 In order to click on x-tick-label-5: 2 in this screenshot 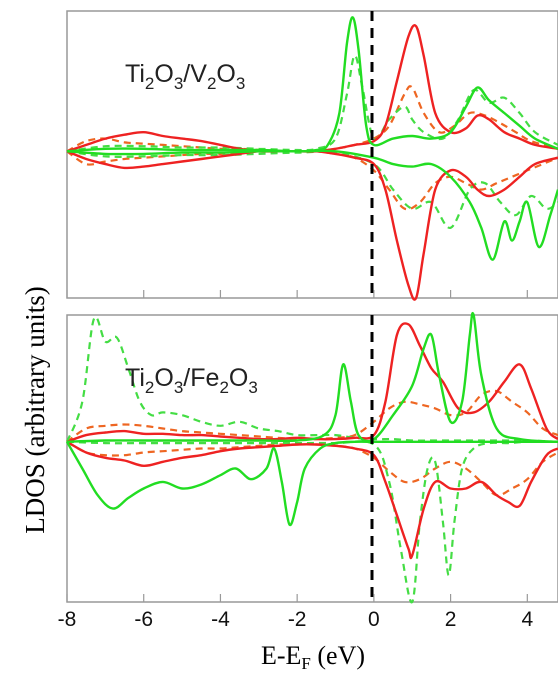, I will do `click(451, 619)`.